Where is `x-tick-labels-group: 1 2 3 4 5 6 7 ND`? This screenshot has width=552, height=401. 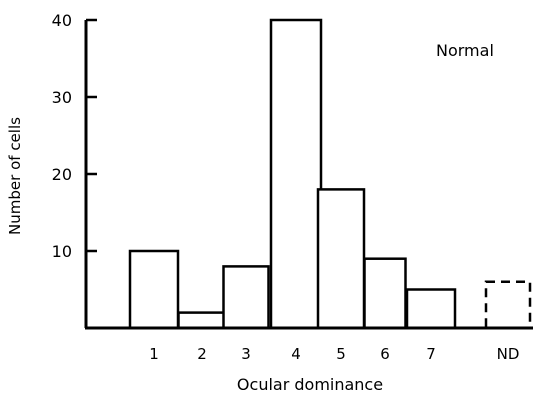 x-tick-labels-group: 1 2 3 4 5 6 7 ND is located at coordinates (334, 354).